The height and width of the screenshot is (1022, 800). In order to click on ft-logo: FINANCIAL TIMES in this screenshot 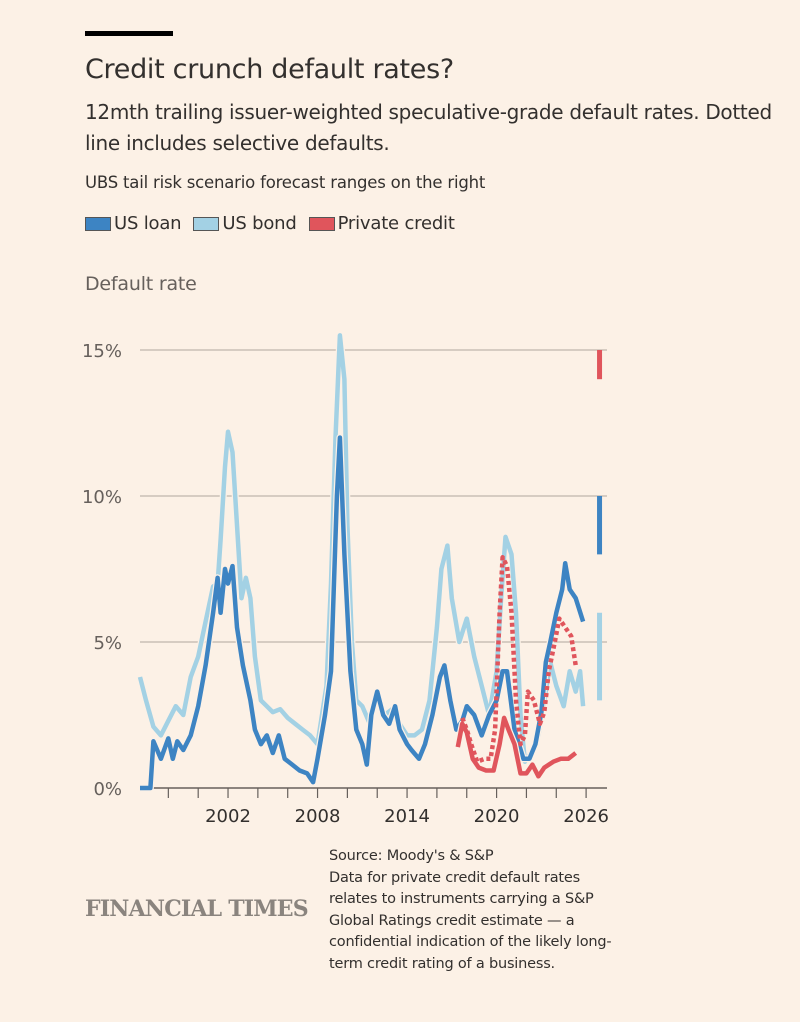, I will do `click(197, 909)`.